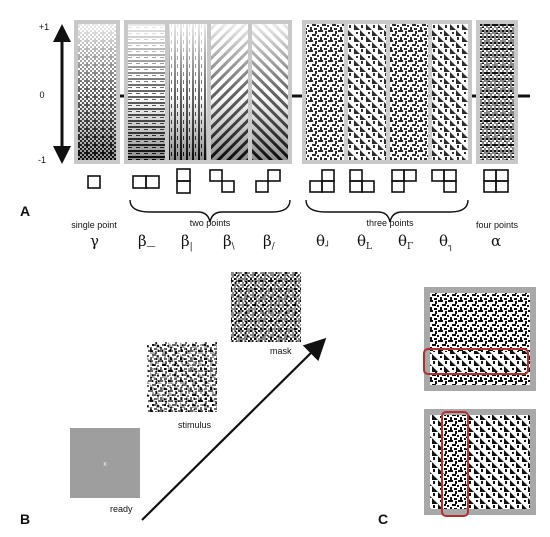  Describe the element at coordinates (187, 242) in the screenshot. I see `stat-beta-vertical: β|` at that location.